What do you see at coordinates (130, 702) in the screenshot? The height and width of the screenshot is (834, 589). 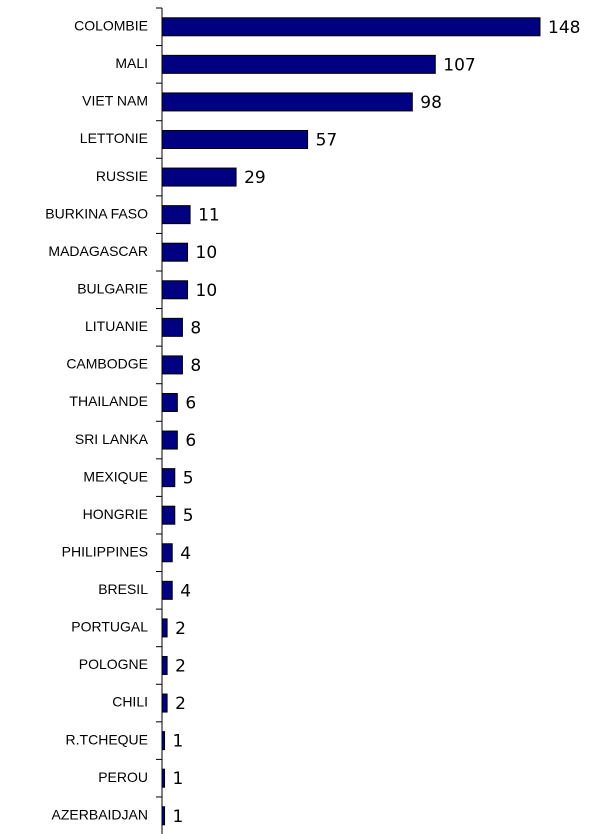 I see `category-label: CHILI` at bounding box center [130, 702].